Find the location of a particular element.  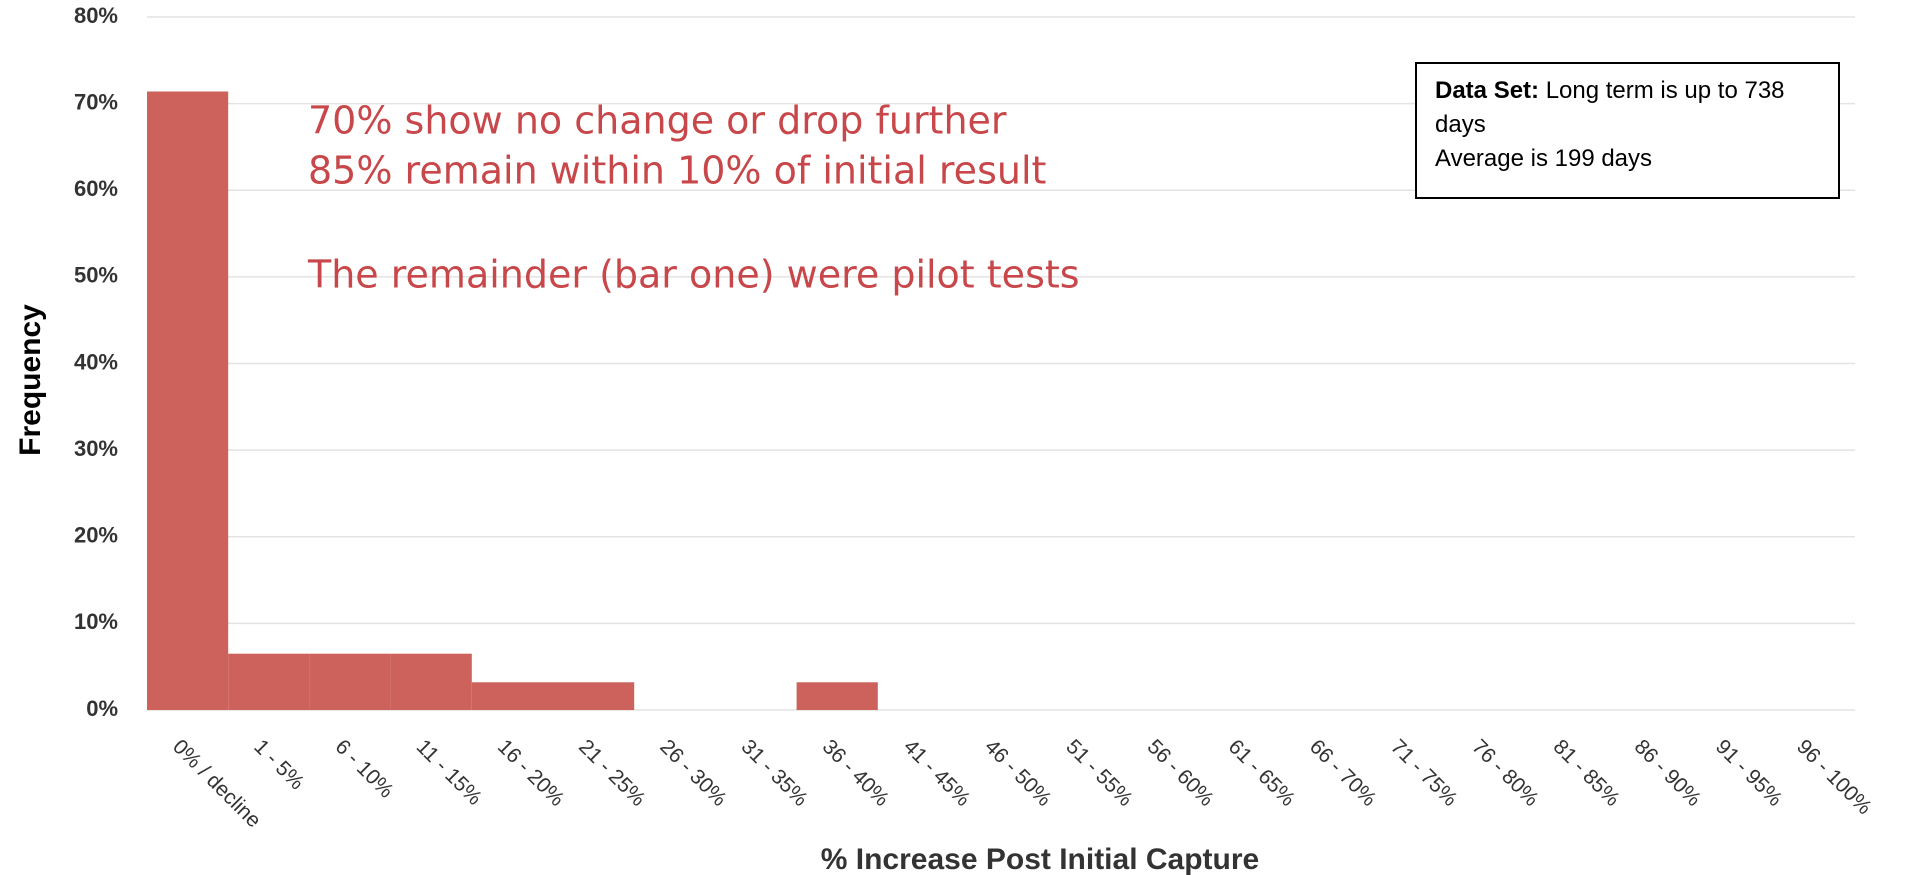

y-tick-label: 60% is located at coordinates (96, 188).